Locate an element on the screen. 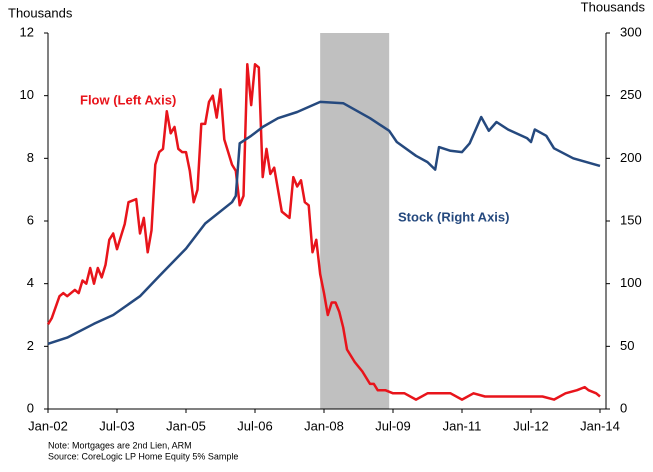 The height and width of the screenshot is (472, 653). y-tick-label: 12 is located at coordinates (27, 31).